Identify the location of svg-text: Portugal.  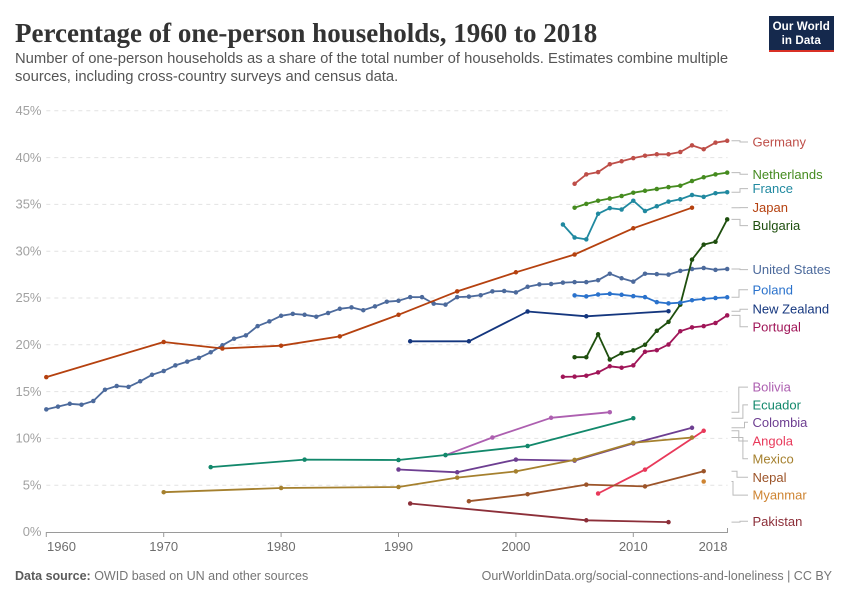
(777, 326).